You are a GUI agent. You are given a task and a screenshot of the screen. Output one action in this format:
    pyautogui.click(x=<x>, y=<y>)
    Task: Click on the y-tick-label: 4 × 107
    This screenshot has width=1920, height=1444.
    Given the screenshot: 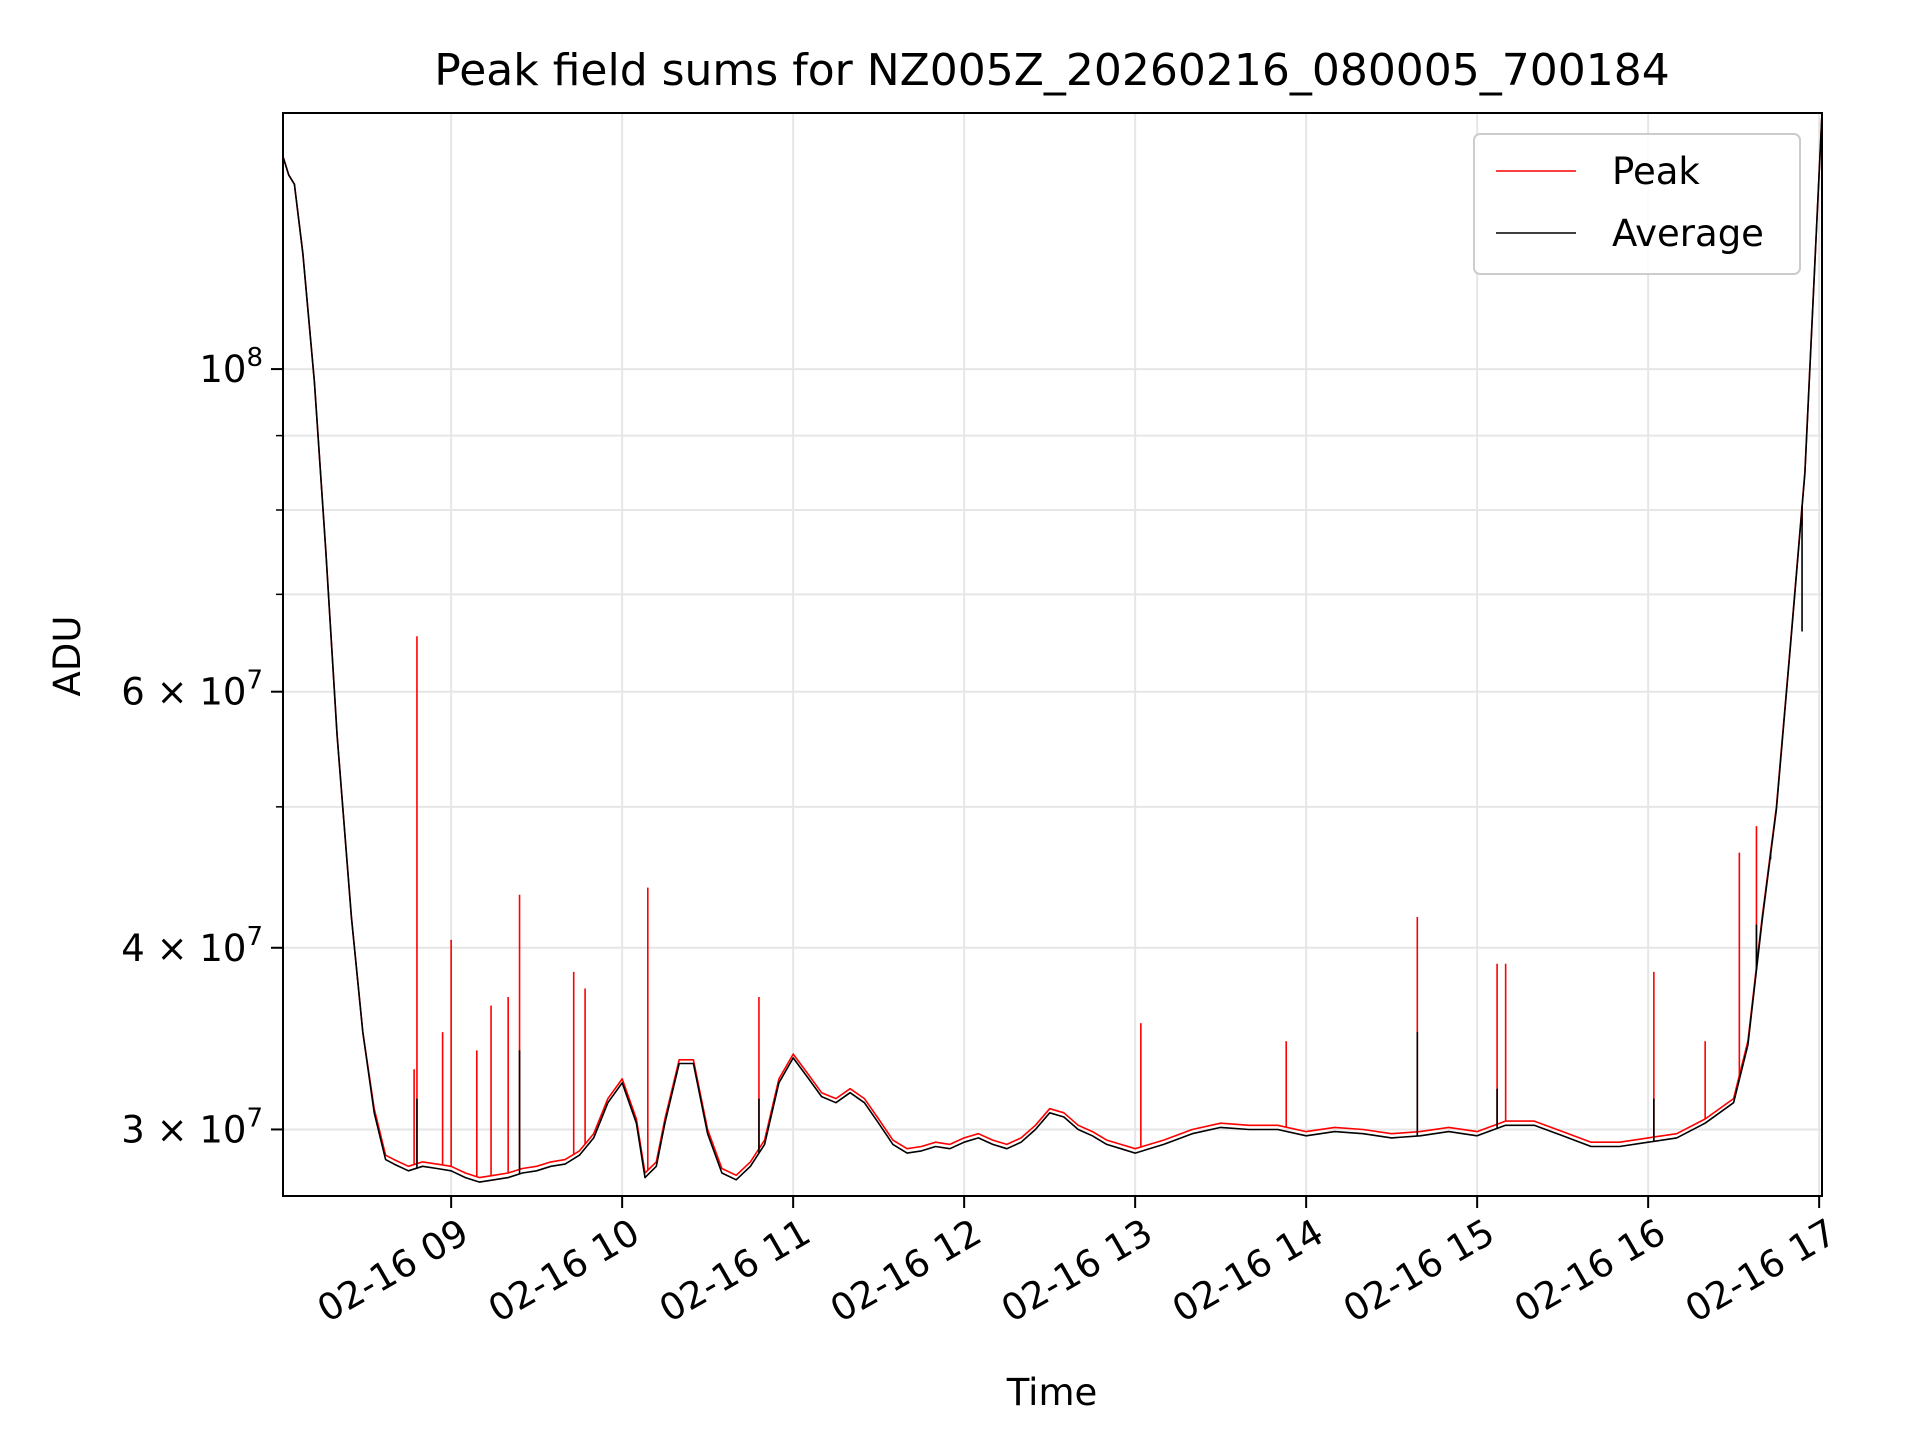 What is the action you would take?
    pyautogui.click(x=192, y=946)
    